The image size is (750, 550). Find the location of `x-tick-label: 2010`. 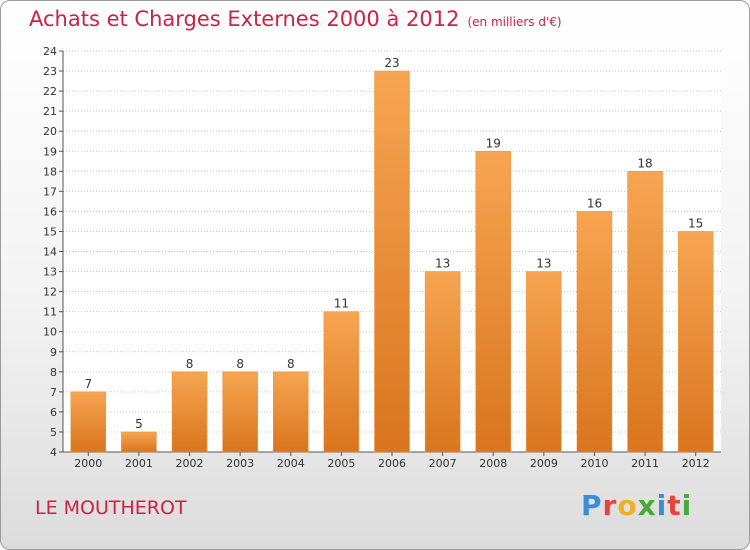

x-tick-label: 2010 is located at coordinates (594, 463).